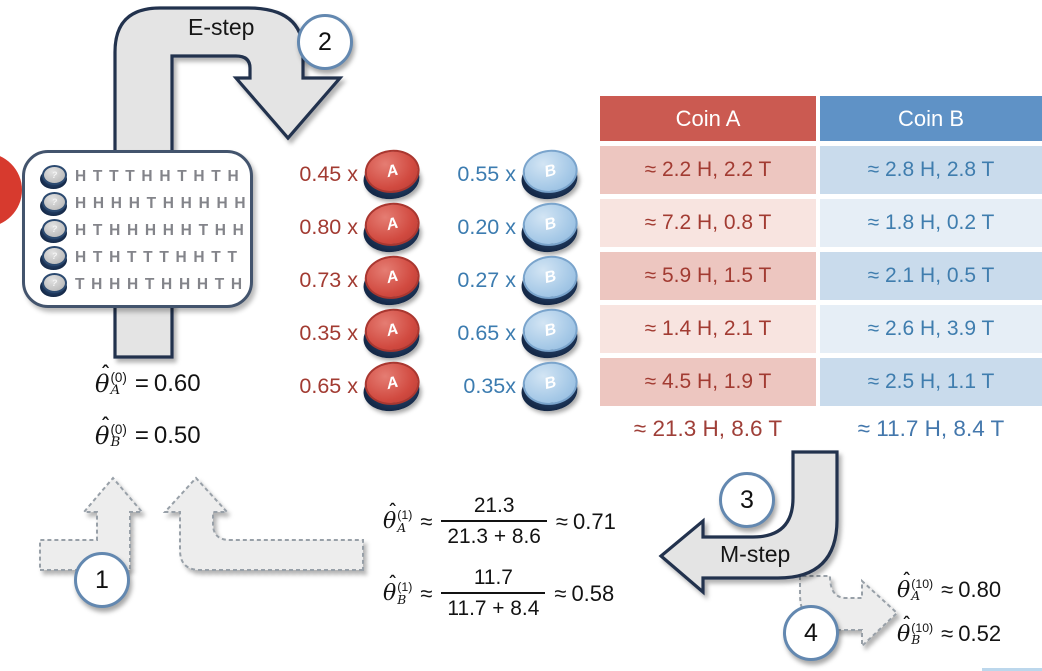  What do you see at coordinates (811, 633) in the screenshot?
I see `step-circle-4: 4` at bounding box center [811, 633].